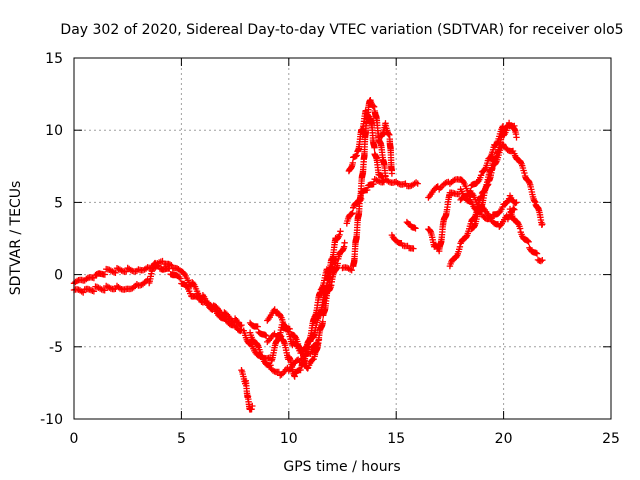 This screenshot has height=480, width=640. I want to click on series-track-k, so click(366, 145).